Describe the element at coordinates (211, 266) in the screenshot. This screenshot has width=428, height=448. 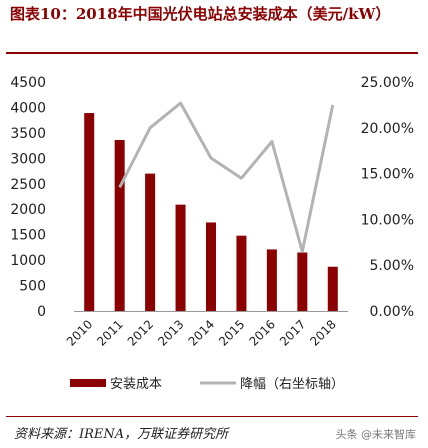
I see `bar-2014` at that location.